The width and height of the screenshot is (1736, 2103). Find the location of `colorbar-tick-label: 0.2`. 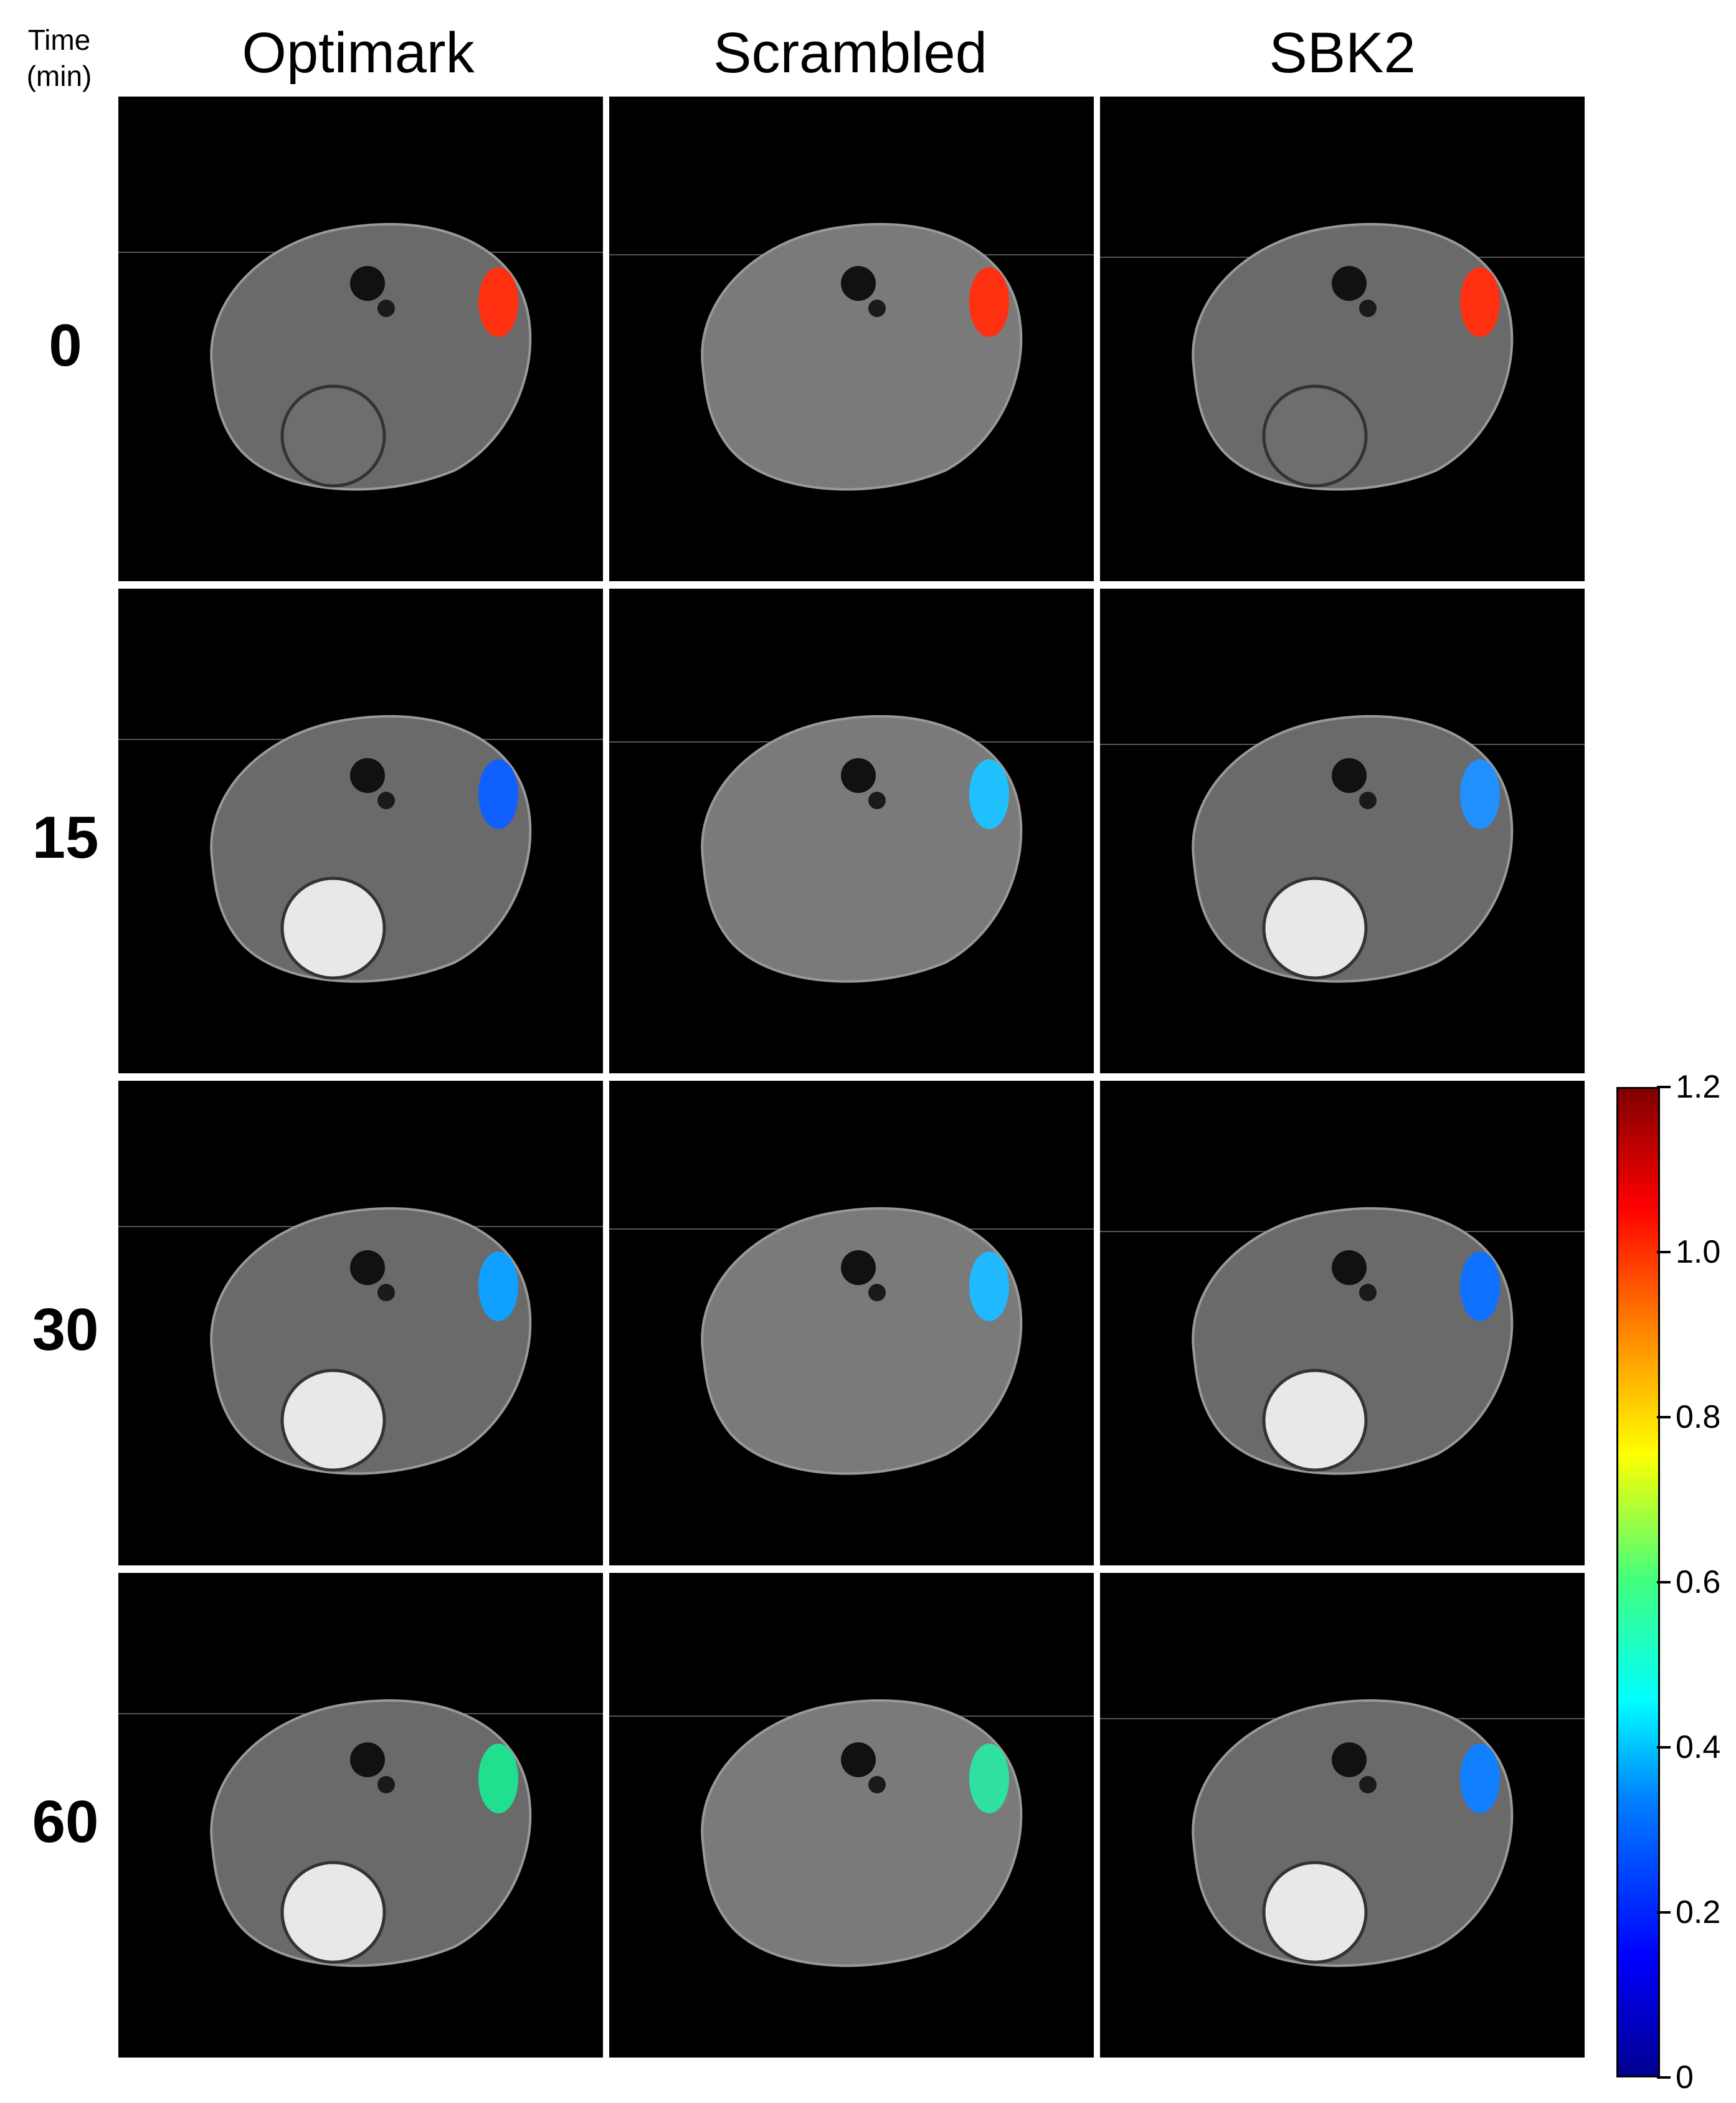

colorbar-tick-label: 0.2 is located at coordinates (1698, 1912).